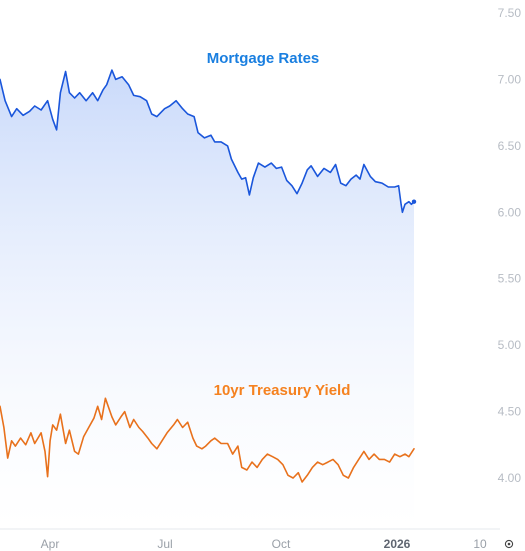 The image size is (525, 551). I want to click on y-tick-label: 5.50, so click(510, 279).